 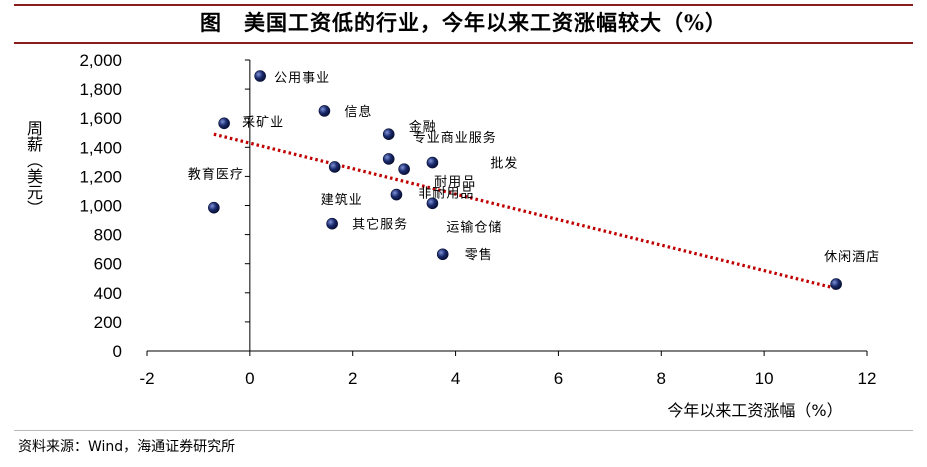 I want to click on bottom-rule, so click(x=463, y=430).